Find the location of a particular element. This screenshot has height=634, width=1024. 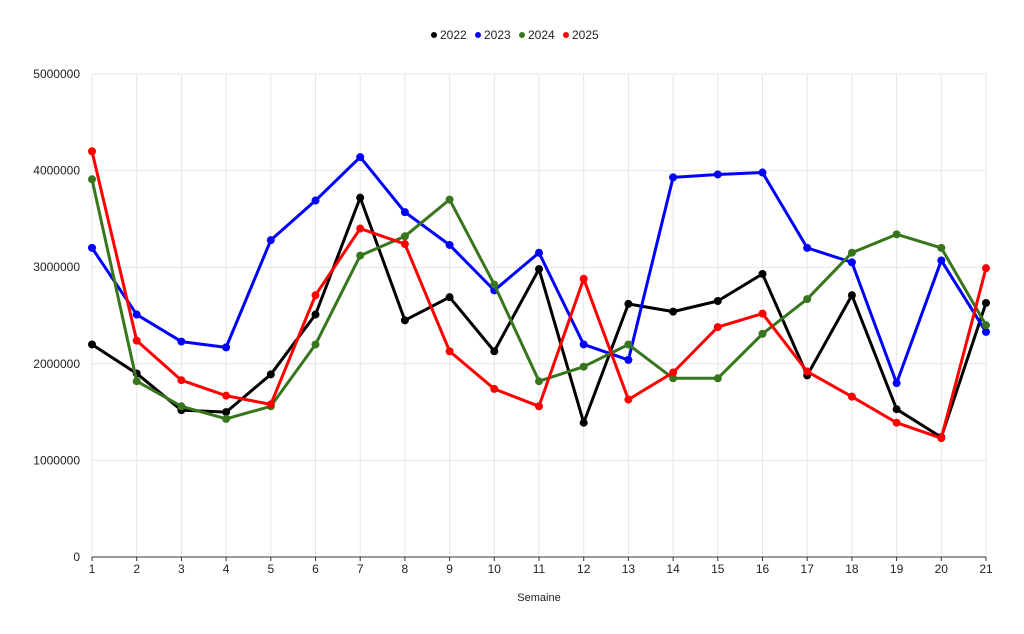

y-tick-label: 4000000 is located at coordinates (56, 171).